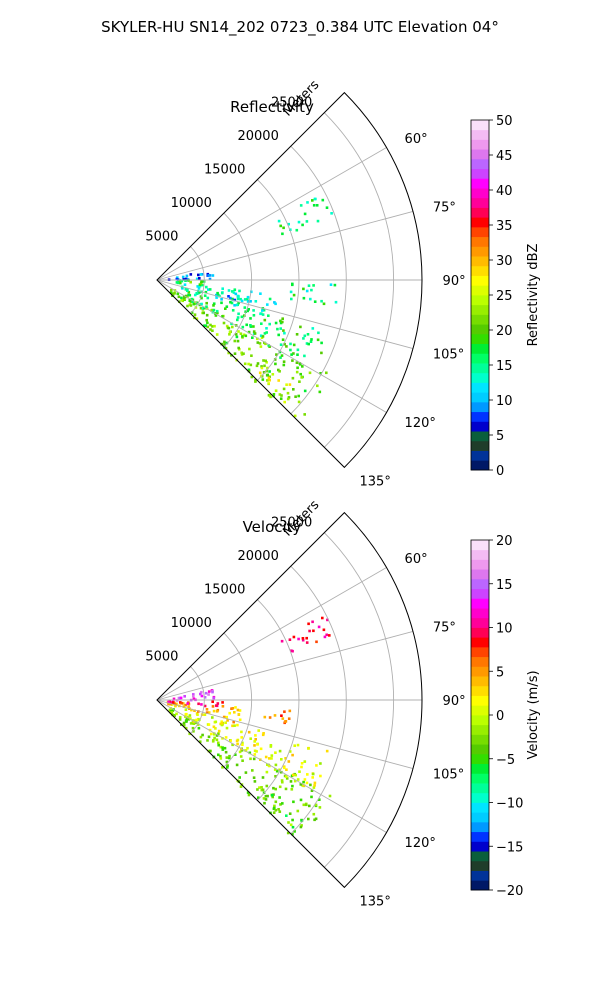  I want to click on colorbar-tick-label: 35, so click(504, 226).